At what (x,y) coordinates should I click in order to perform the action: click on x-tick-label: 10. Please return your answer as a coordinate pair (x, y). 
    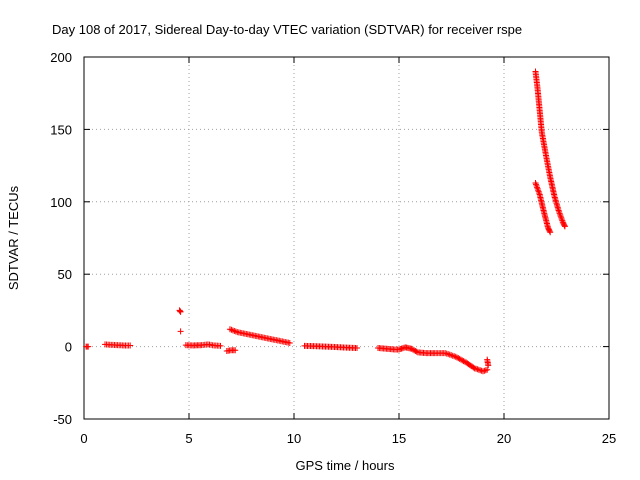
    Looking at the image, I should click on (294, 438).